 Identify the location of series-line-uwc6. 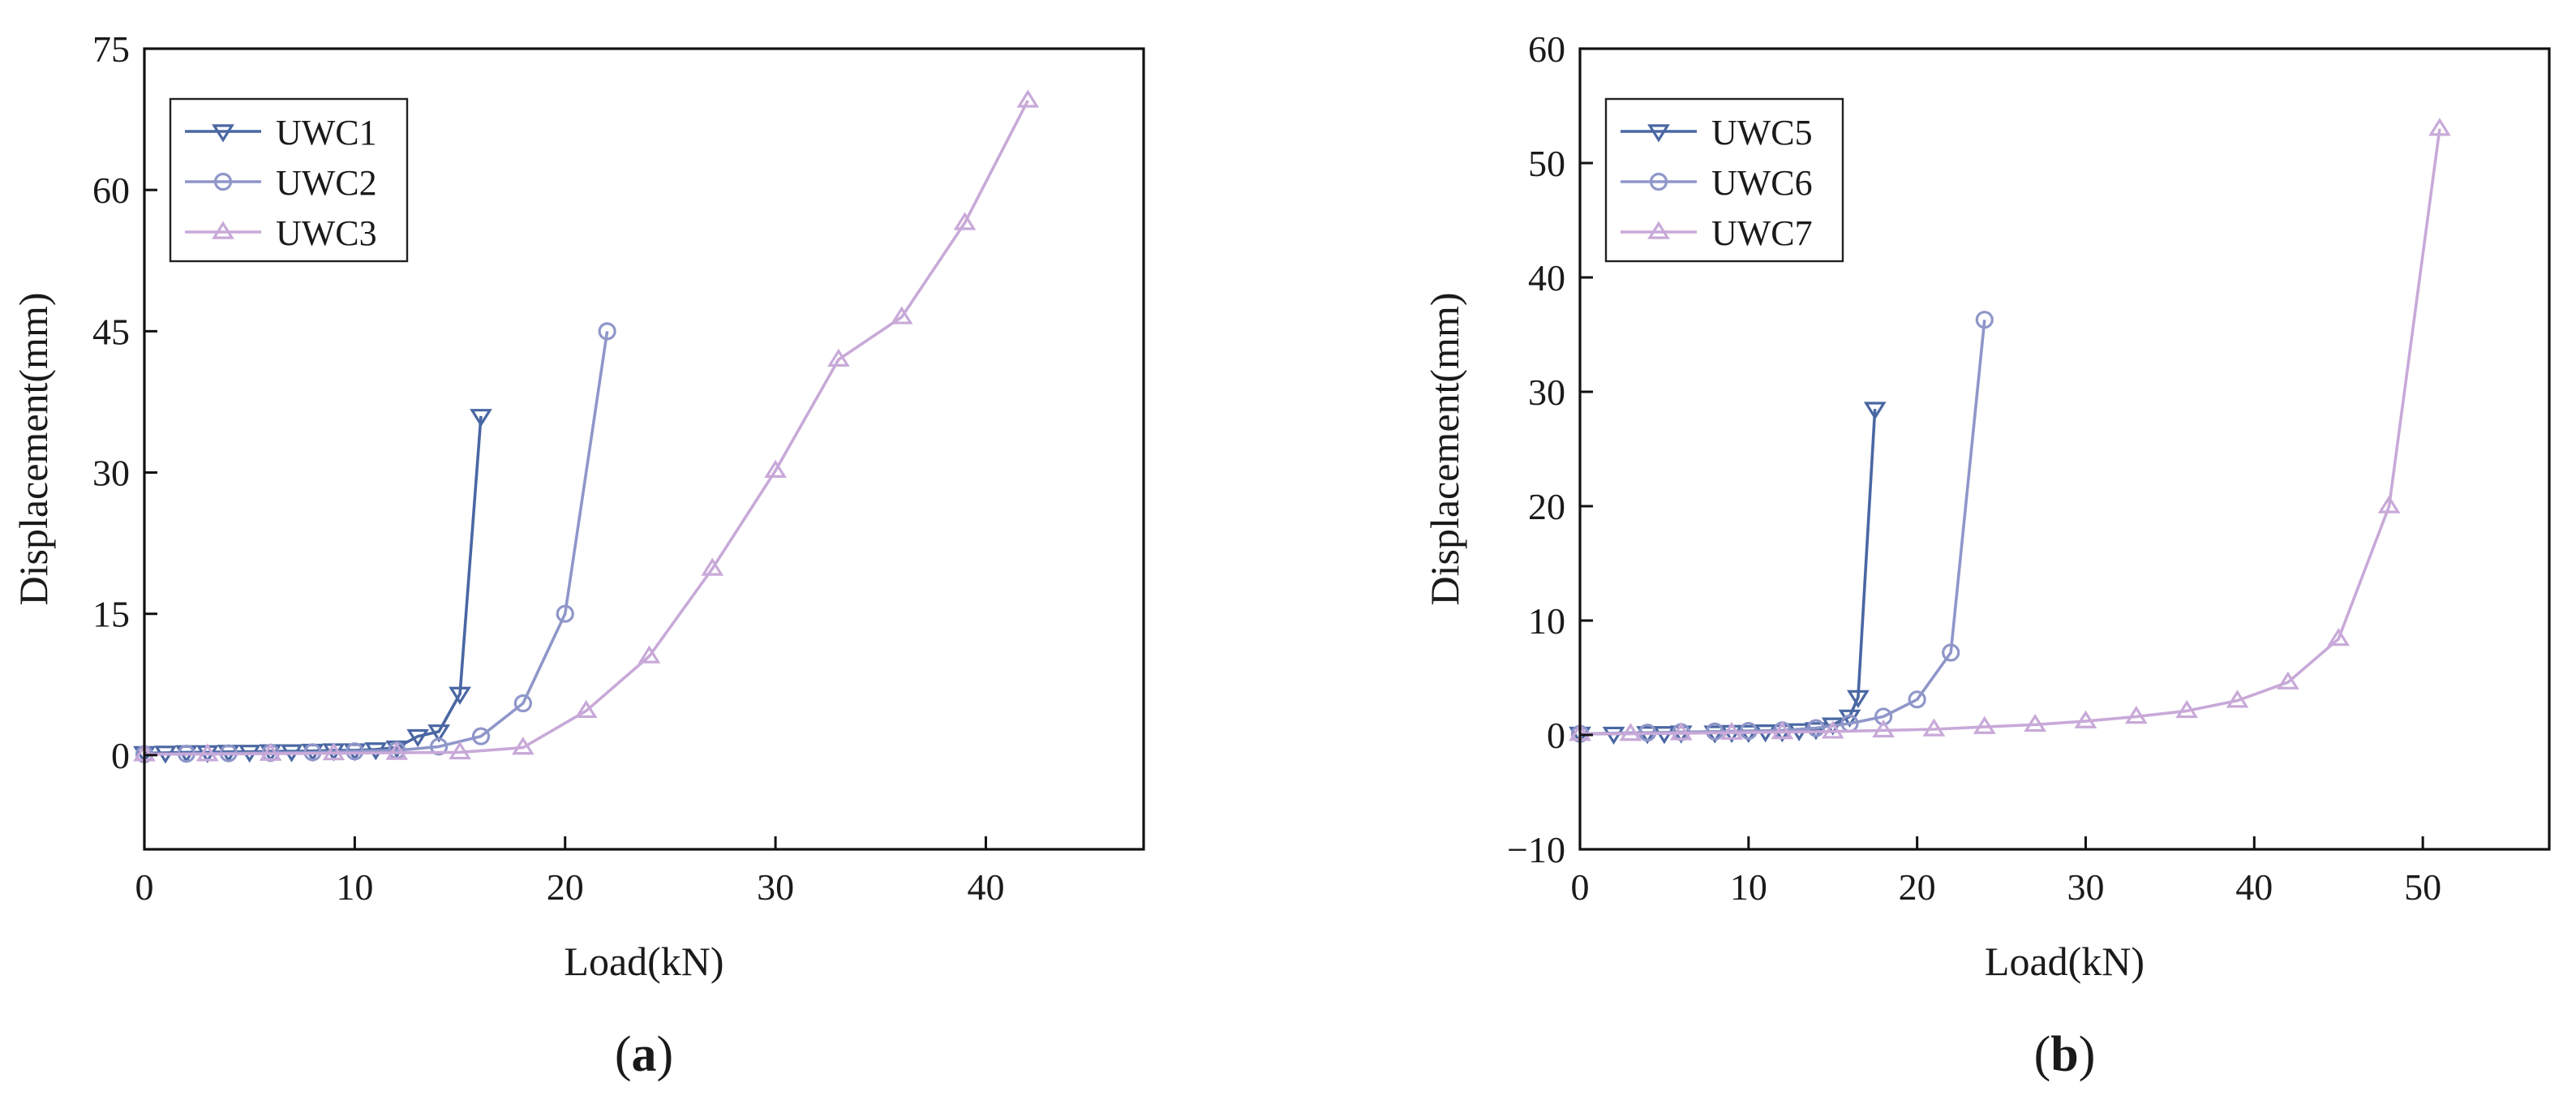
(1782, 528).